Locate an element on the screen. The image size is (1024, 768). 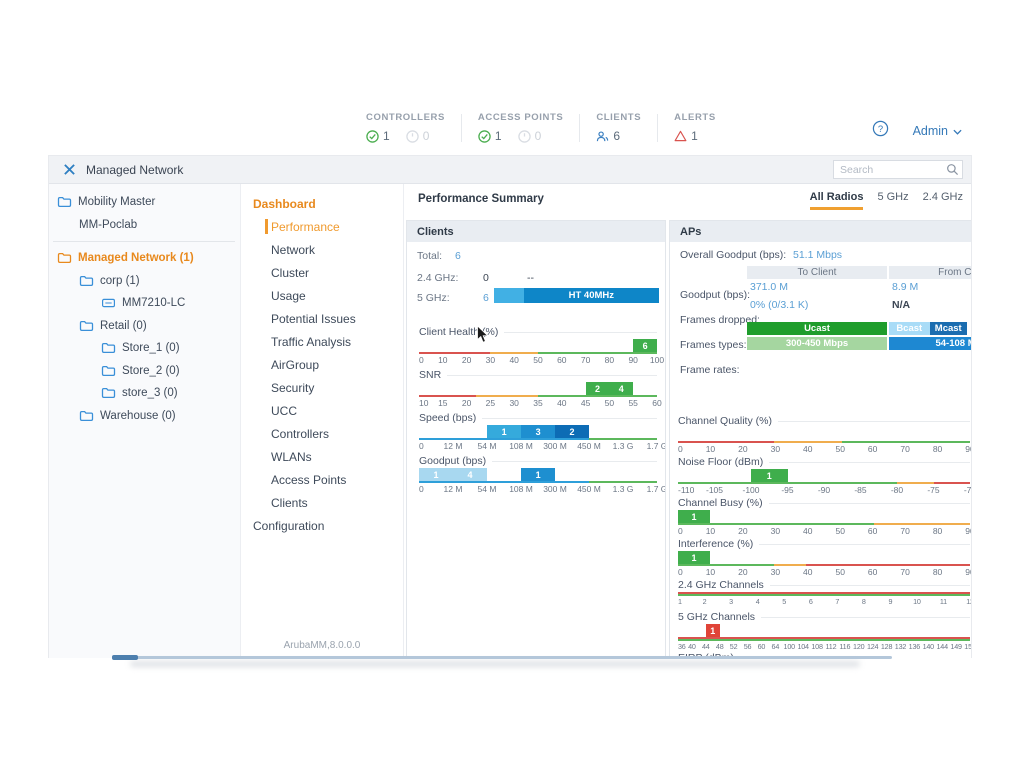
nav-item-potential-issues: Potential Issues is located at coordinates (322, 318).